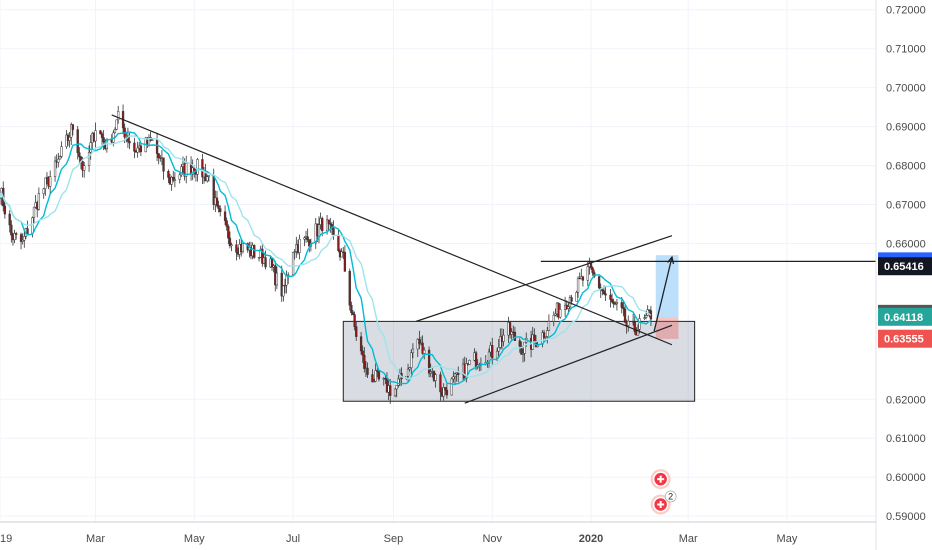  I want to click on event-flag-icon: 2, so click(663, 502).